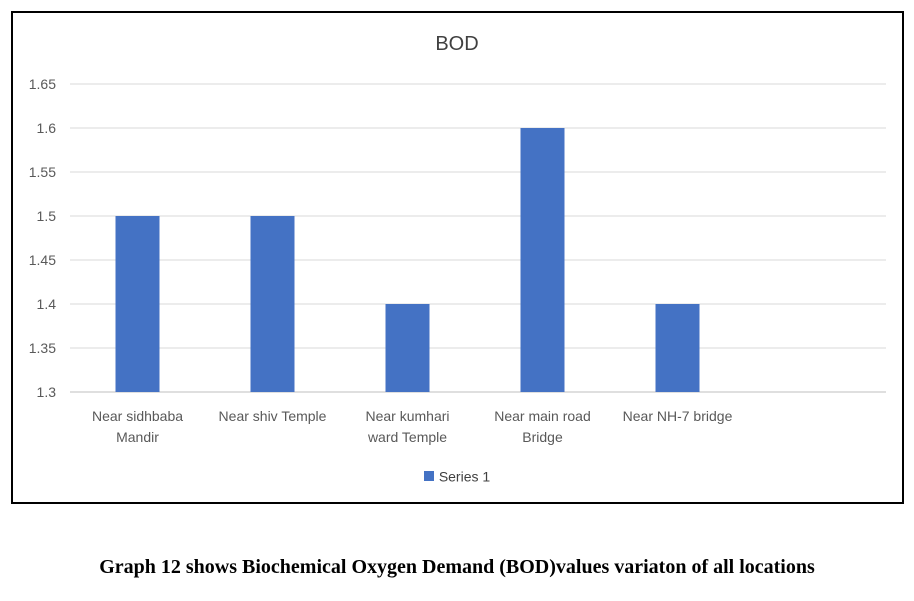  I want to click on y-tick-label: 1.4, so click(47, 304).